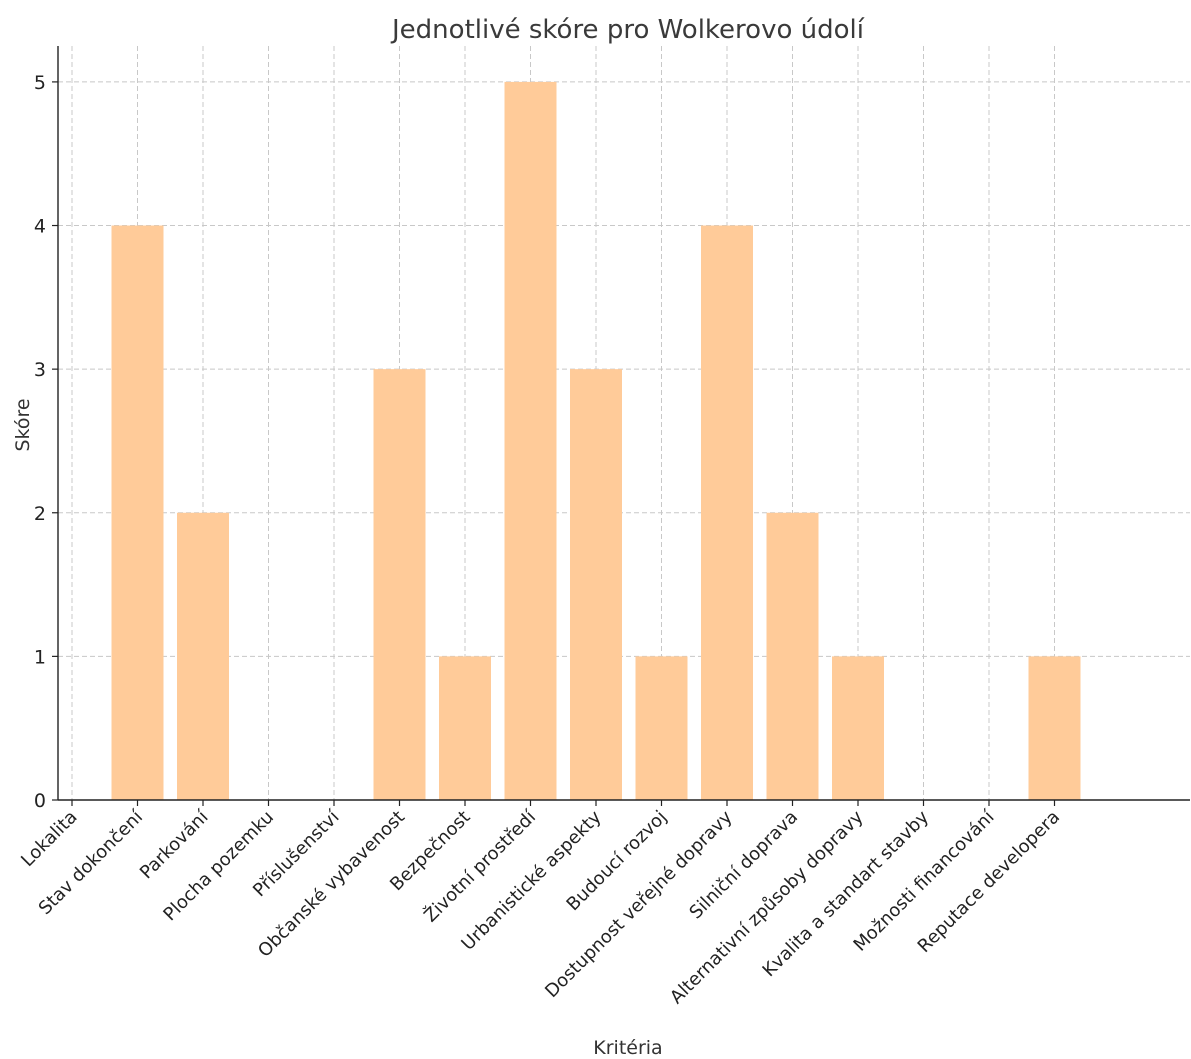 This screenshot has width=1191, height=1059. I want to click on y-axis-label: Skóre, so click(23, 424).